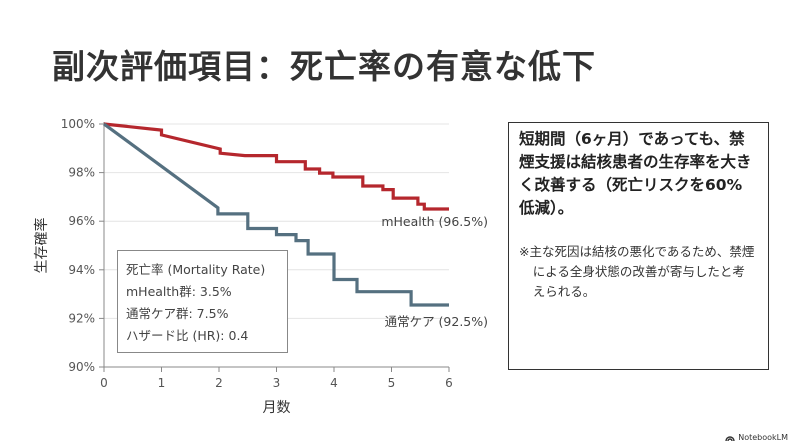 The height and width of the screenshot is (447, 800). I want to click on y-tick-label: 90%, so click(81, 367).